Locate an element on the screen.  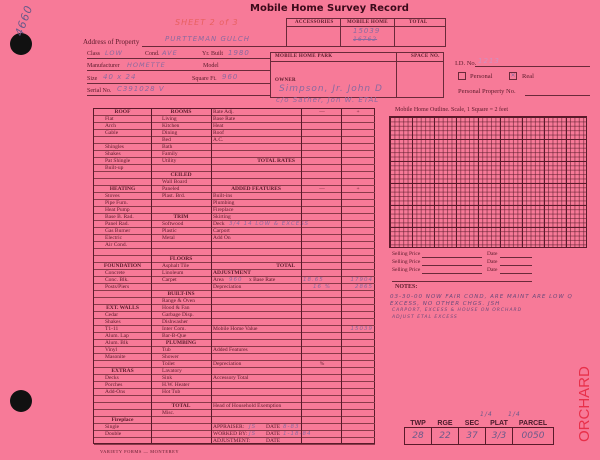
table-row: Cedar is located at coordinates (122, 315).